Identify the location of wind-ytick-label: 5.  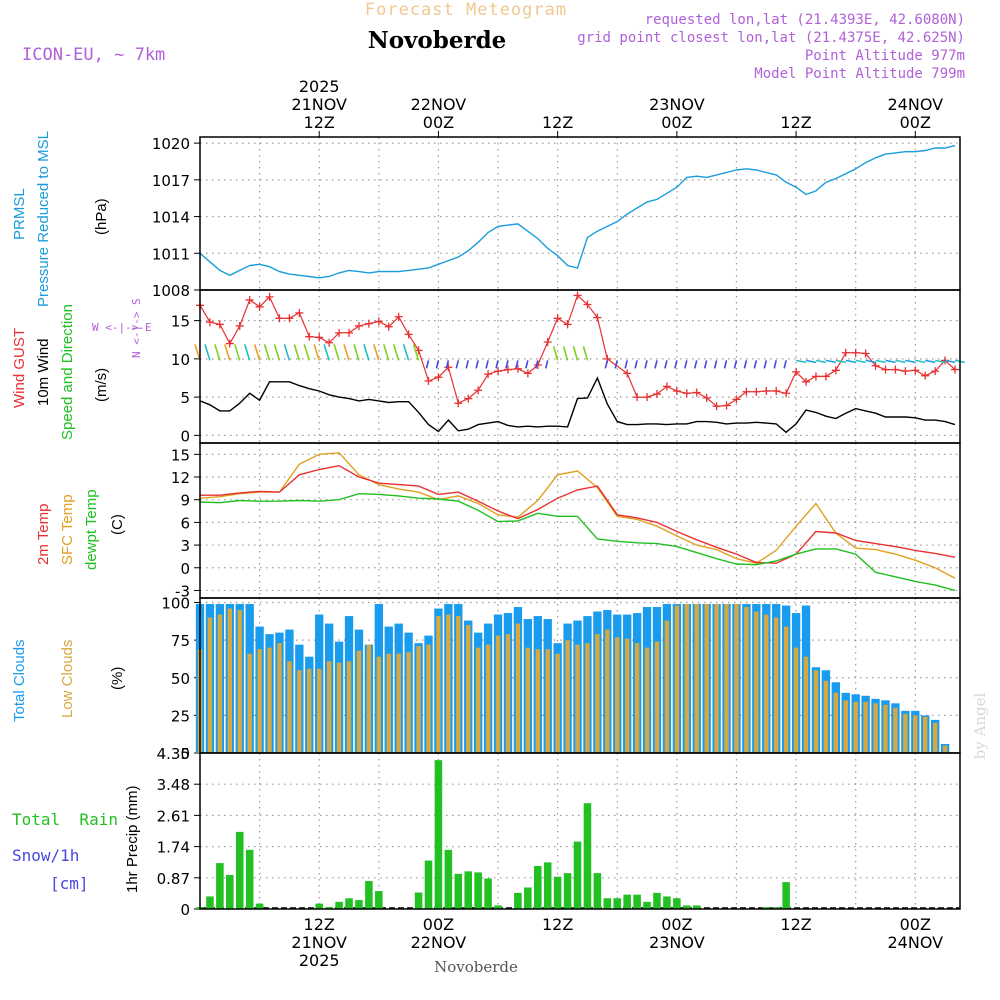
(185, 398).